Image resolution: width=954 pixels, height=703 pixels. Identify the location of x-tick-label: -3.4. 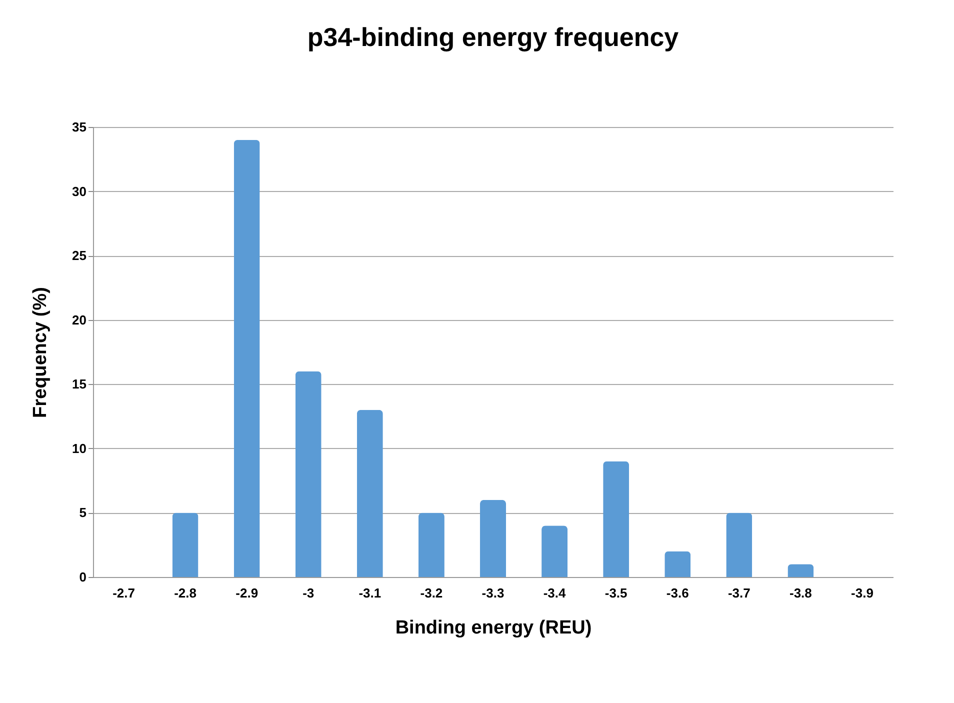
(555, 593).